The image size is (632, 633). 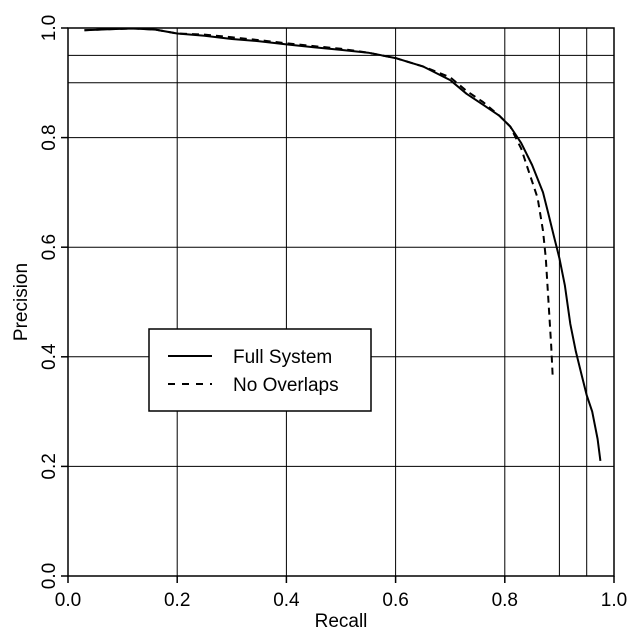 I want to click on x-tick-label: 0.8, so click(x=505, y=600).